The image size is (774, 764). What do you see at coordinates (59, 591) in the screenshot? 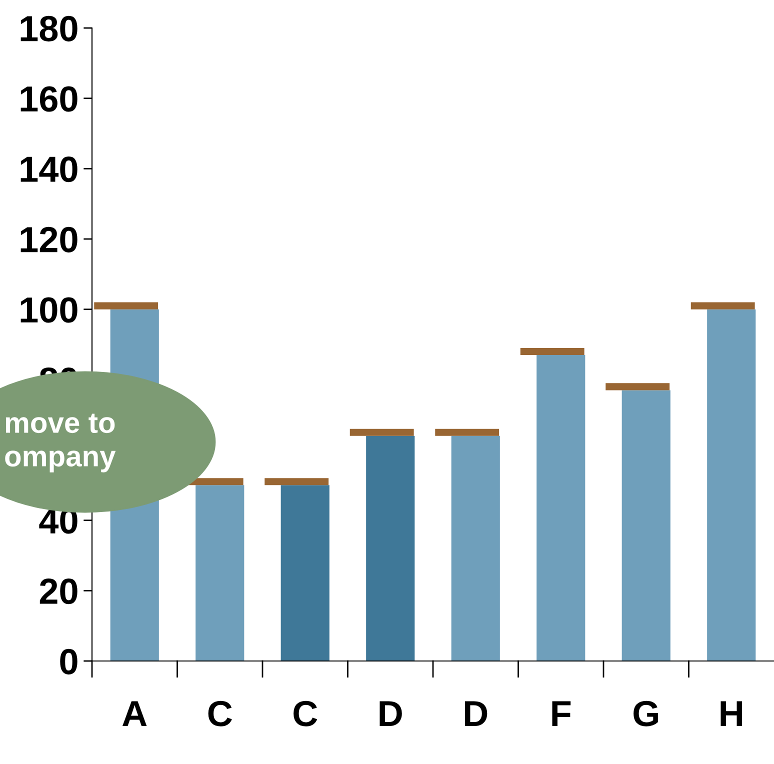
I see `y-tick-label: 20` at bounding box center [59, 591].